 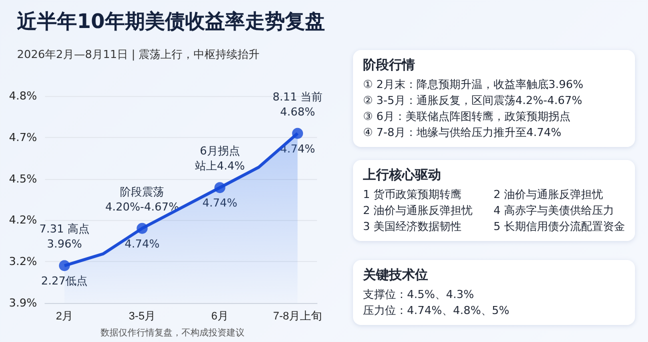 I want to click on annotation: 2.27低点, so click(x=64, y=281).